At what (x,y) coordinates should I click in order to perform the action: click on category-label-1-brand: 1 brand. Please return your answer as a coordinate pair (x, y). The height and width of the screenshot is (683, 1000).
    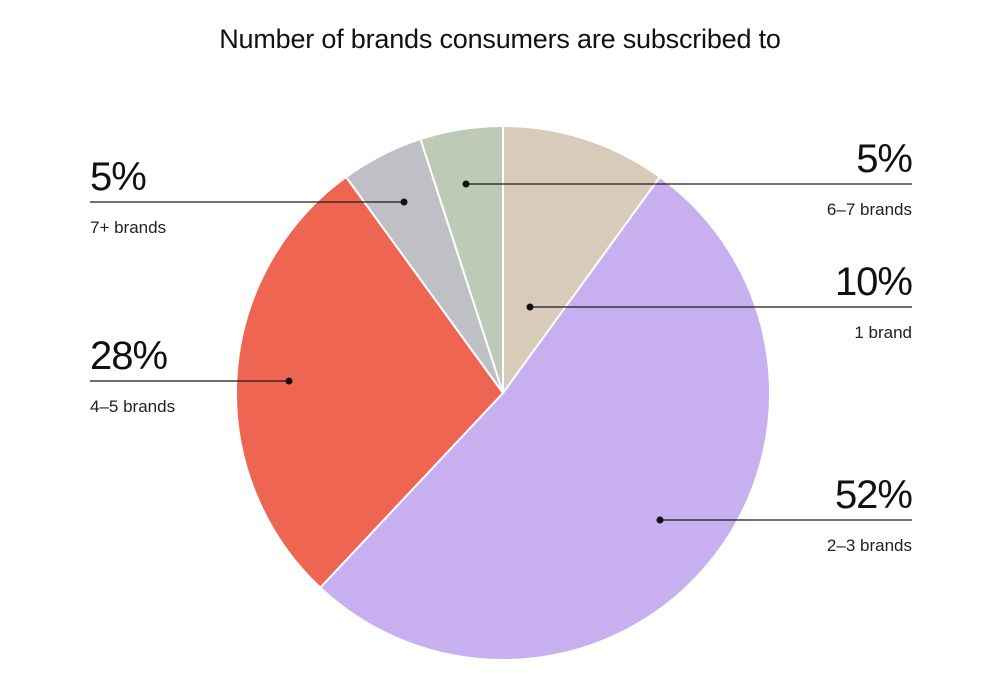
    Looking at the image, I should click on (883, 332).